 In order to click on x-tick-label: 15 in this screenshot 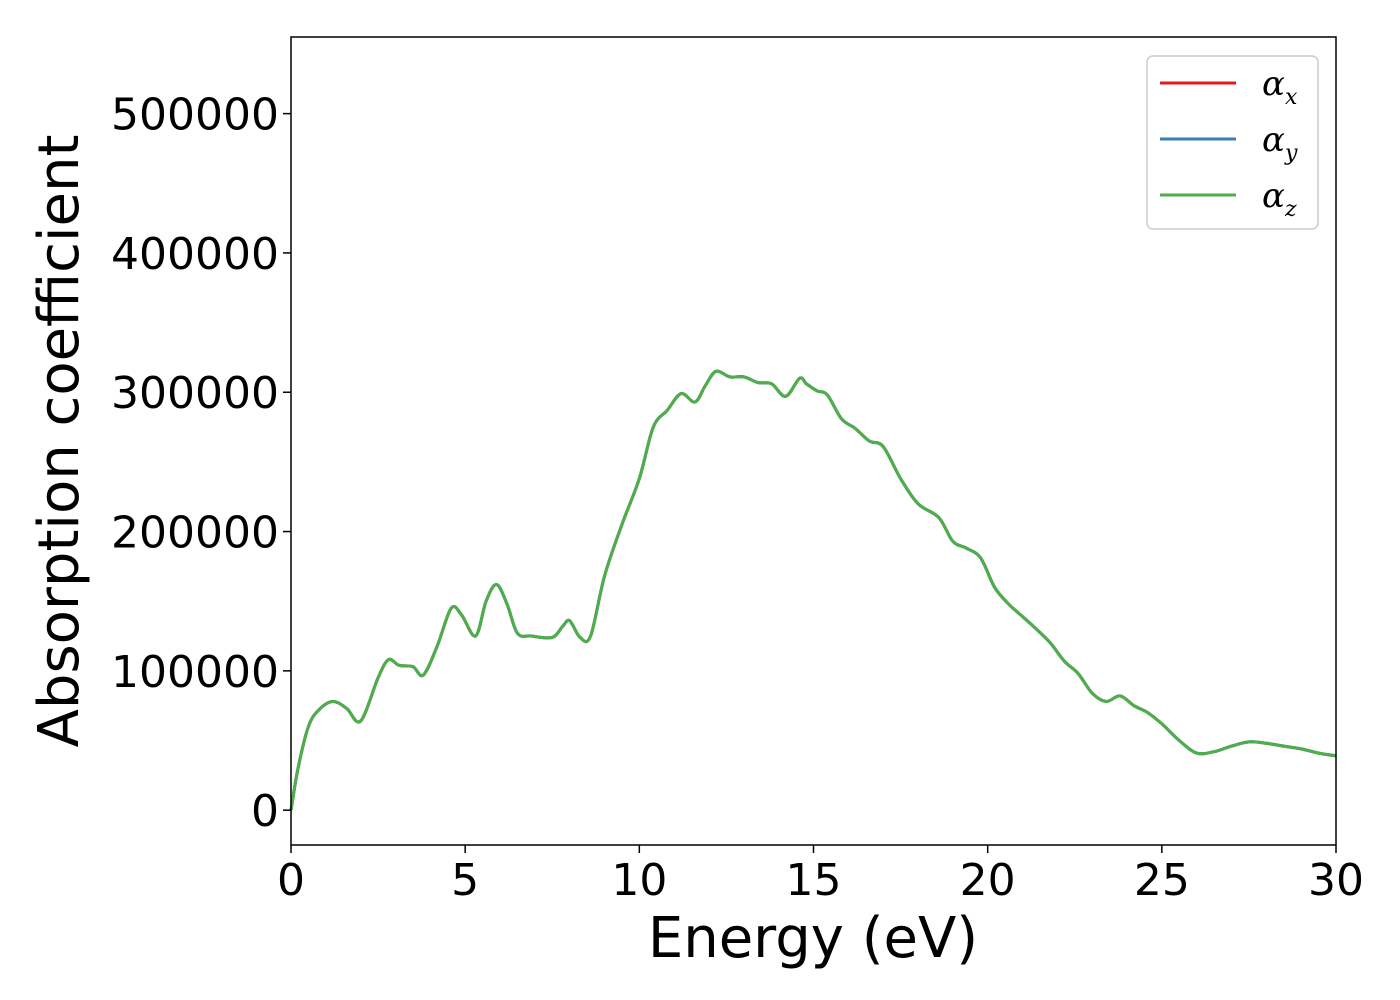, I will do `click(814, 880)`.